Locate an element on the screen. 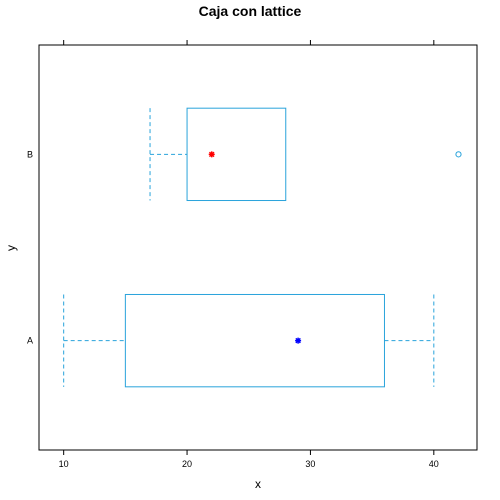 The image size is (500, 500). x-tick-label-40: 40 is located at coordinates (434, 464).